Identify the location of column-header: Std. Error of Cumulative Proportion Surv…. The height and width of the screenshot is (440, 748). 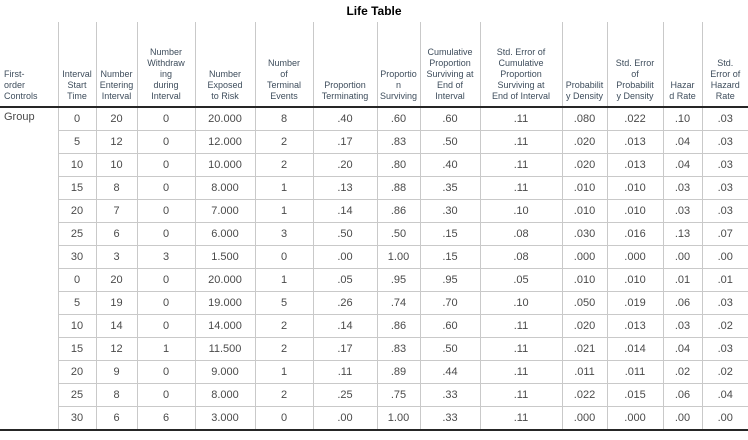
(521, 65).